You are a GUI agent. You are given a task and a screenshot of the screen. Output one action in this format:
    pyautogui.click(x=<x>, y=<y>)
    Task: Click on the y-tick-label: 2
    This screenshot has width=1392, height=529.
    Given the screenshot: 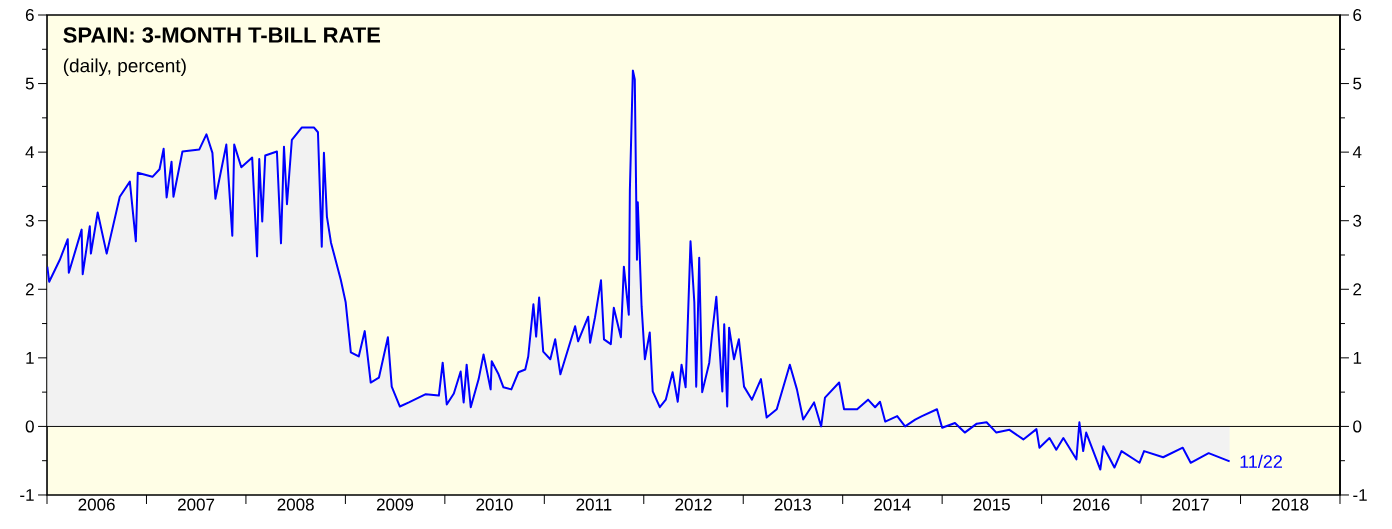 What is the action you would take?
    pyautogui.click(x=29, y=289)
    